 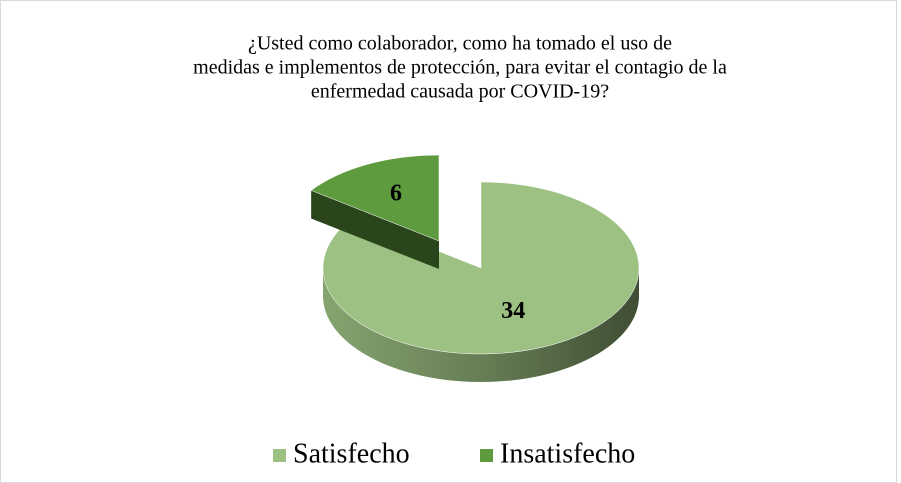 I want to click on data-label: 6, so click(x=396, y=194).